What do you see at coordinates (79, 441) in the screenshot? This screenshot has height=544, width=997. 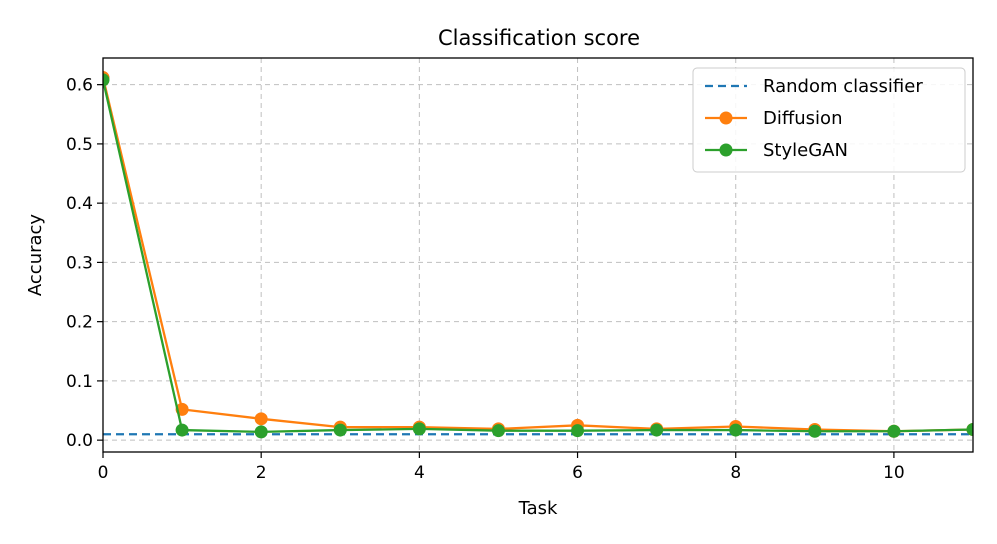 I see `y-tick-label: 0.0` at bounding box center [79, 441].